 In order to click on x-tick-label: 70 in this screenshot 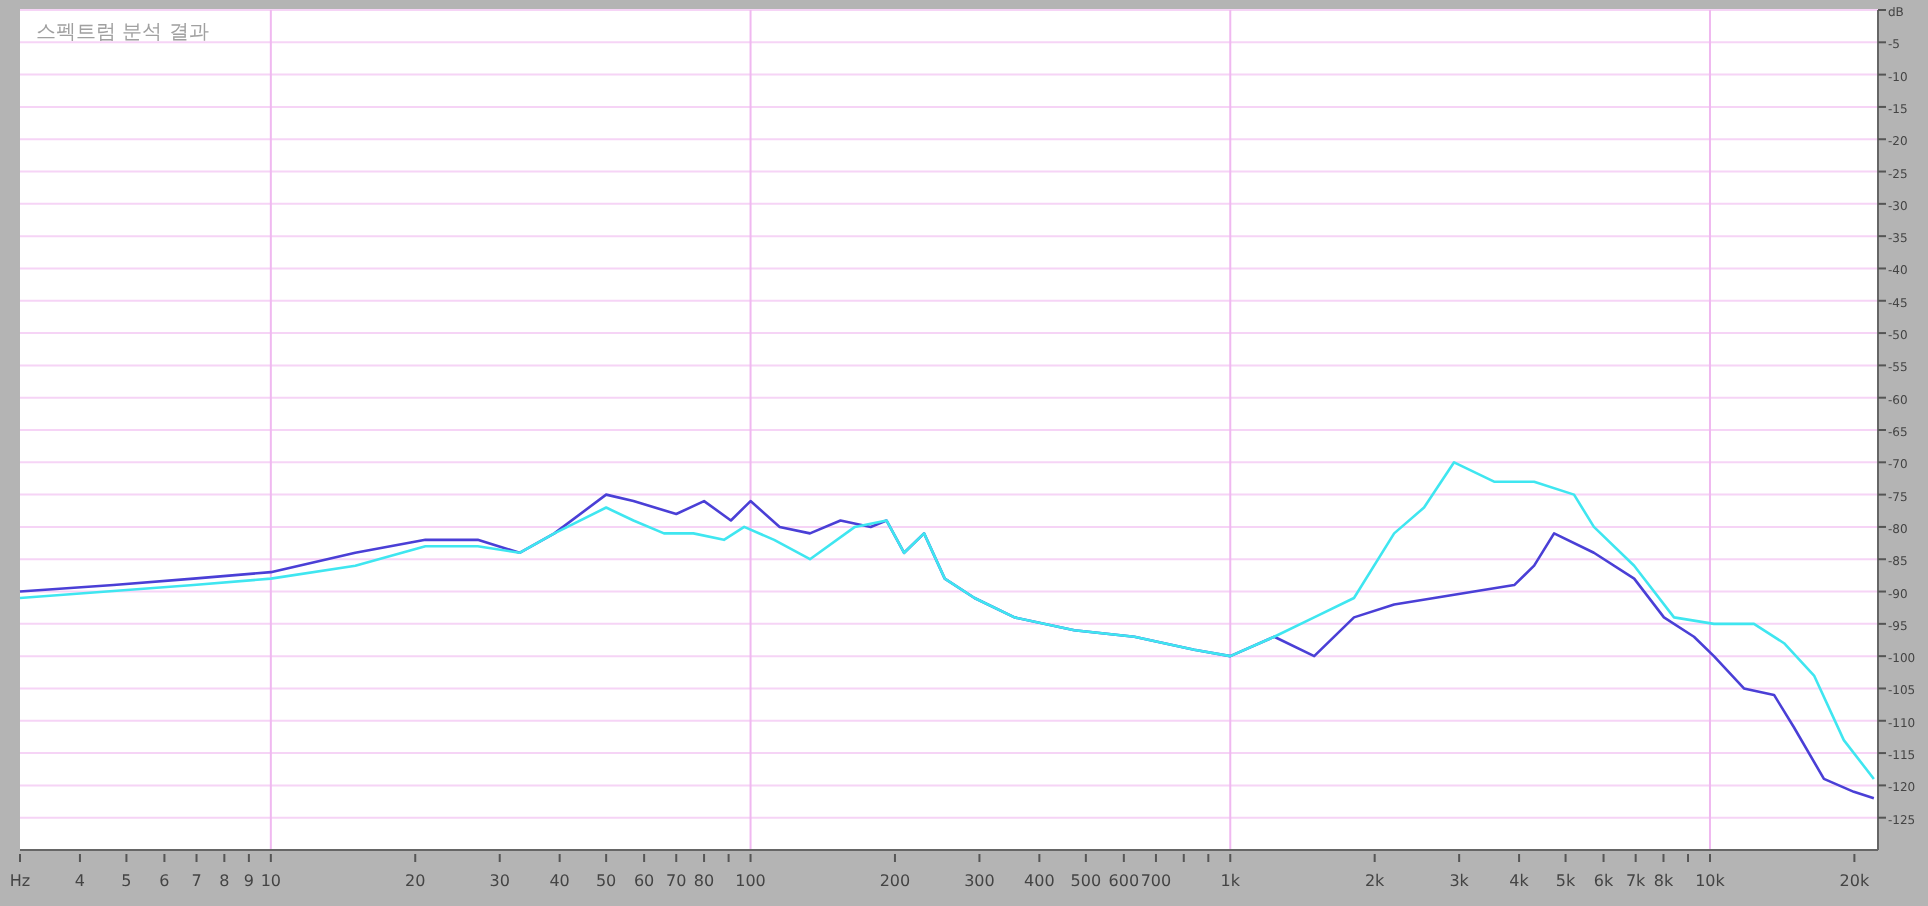, I will do `click(676, 881)`.